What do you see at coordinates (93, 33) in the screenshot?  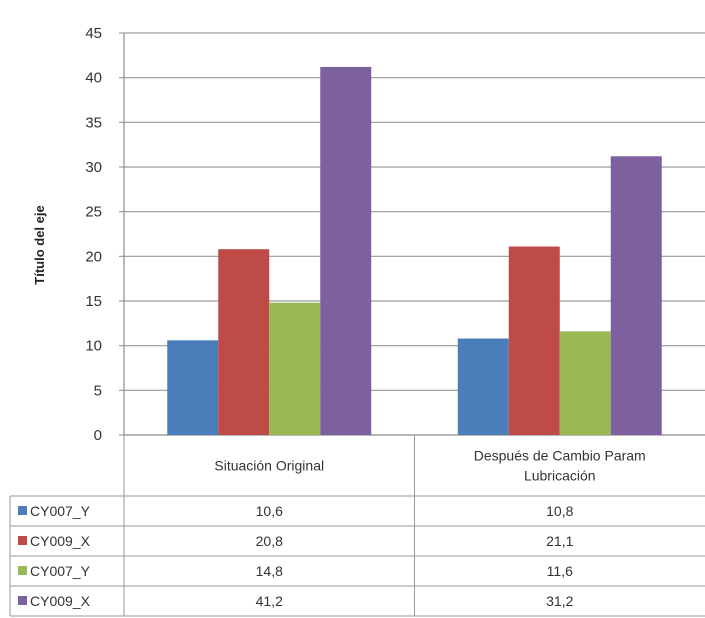 I see `y-tick-label: 45` at bounding box center [93, 33].